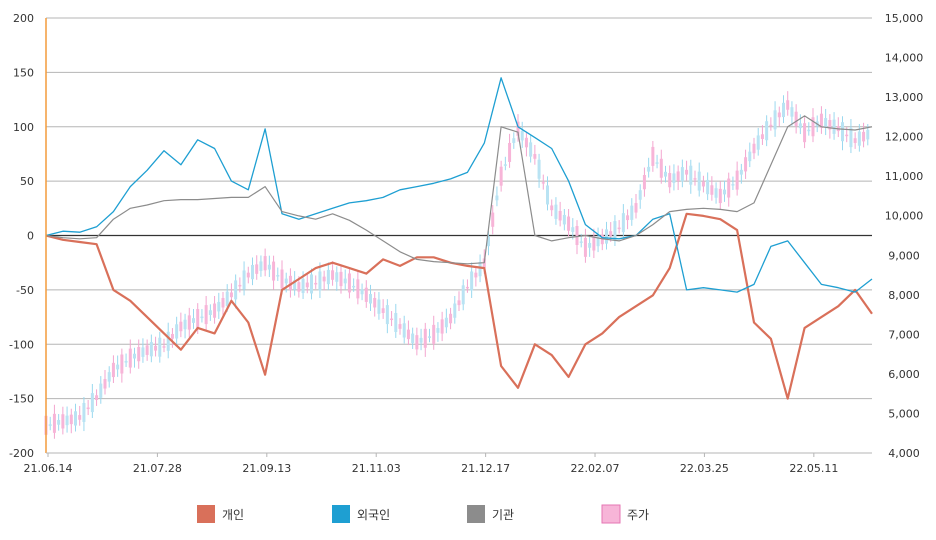 The height and width of the screenshot is (540, 936). What do you see at coordinates (904, 374) in the screenshot?
I see `y-right-tick-label: 6,000` at bounding box center [904, 374].